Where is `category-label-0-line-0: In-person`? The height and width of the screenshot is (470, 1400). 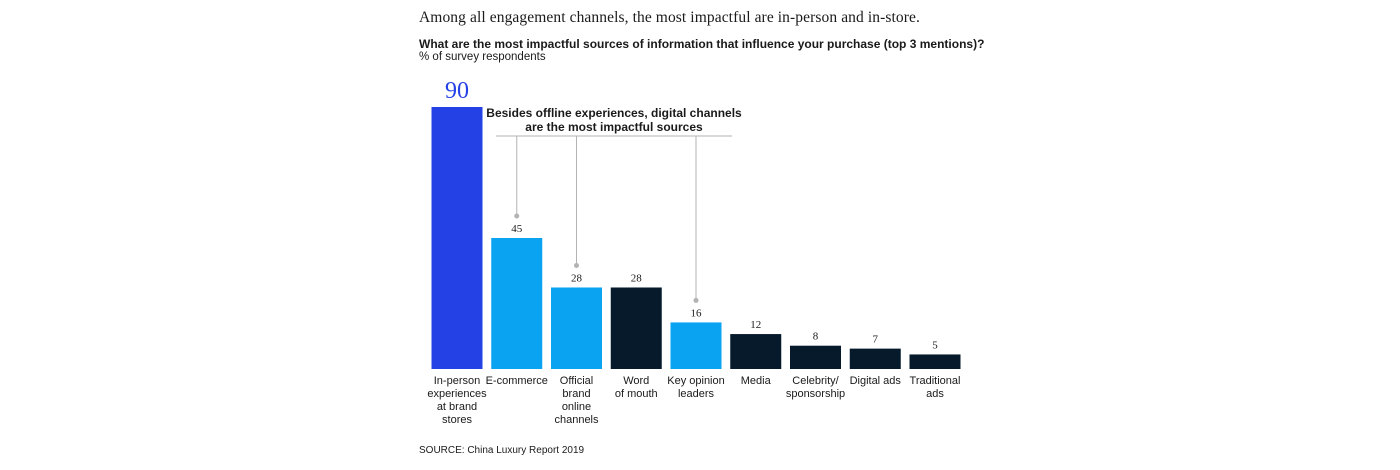
category-label-0-line-0: In-person is located at coordinates (457, 381).